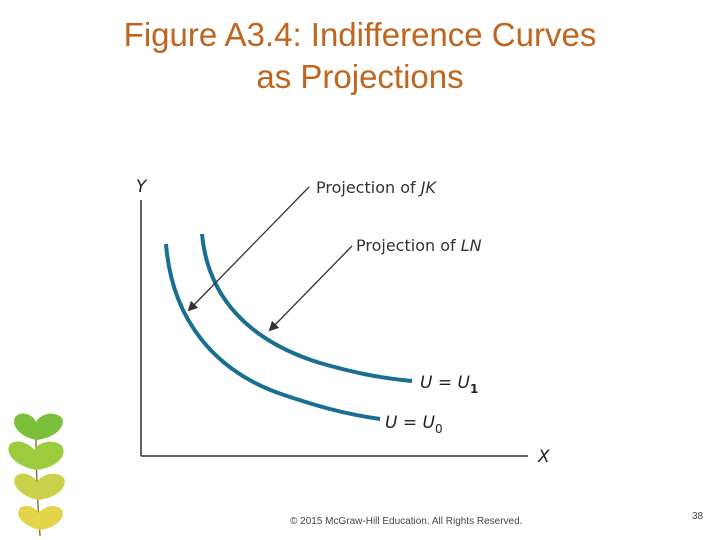 Image resolution: width=720 pixels, height=540 pixels. Describe the element at coordinates (360, 34) in the screenshot. I see `title-line-1: Figure A3.4: Indifference Curves` at that location.